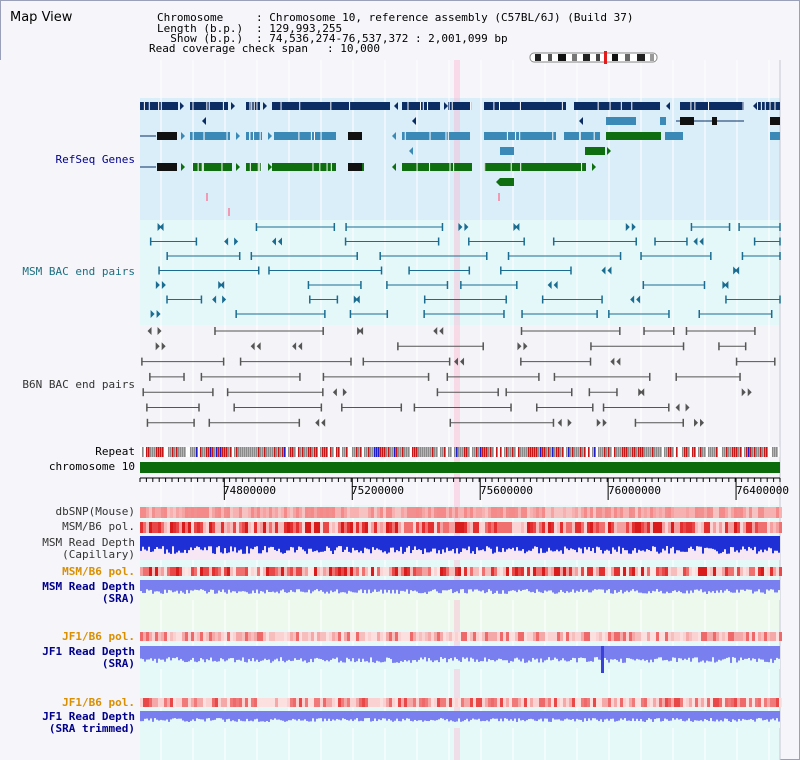  I want to click on track-label-b6n-bac: B6N BAC end pairs, so click(78, 384).